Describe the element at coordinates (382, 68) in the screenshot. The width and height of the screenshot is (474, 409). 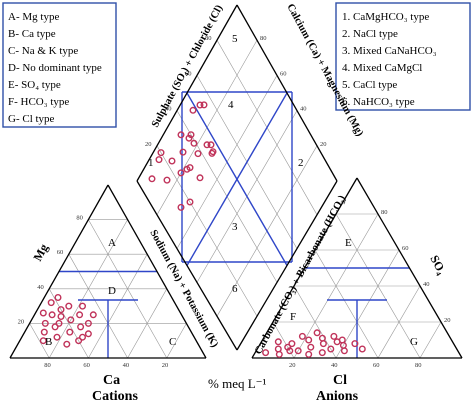
I see `water-type-item-4: 4. Mixed CaMgCl` at that location.